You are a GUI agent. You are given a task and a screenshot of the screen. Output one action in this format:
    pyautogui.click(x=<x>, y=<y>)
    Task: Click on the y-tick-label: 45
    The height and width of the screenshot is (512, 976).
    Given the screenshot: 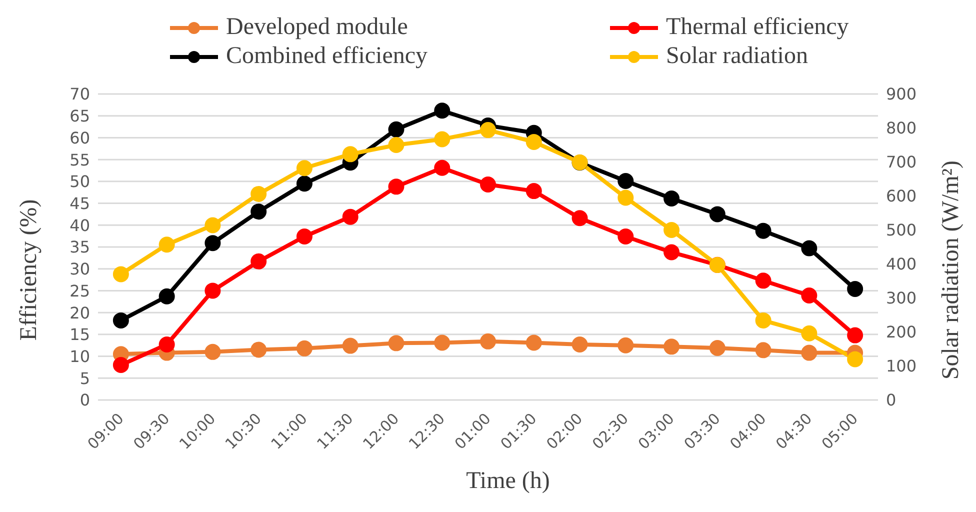 What is the action you would take?
    pyautogui.click(x=80, y=203)
    